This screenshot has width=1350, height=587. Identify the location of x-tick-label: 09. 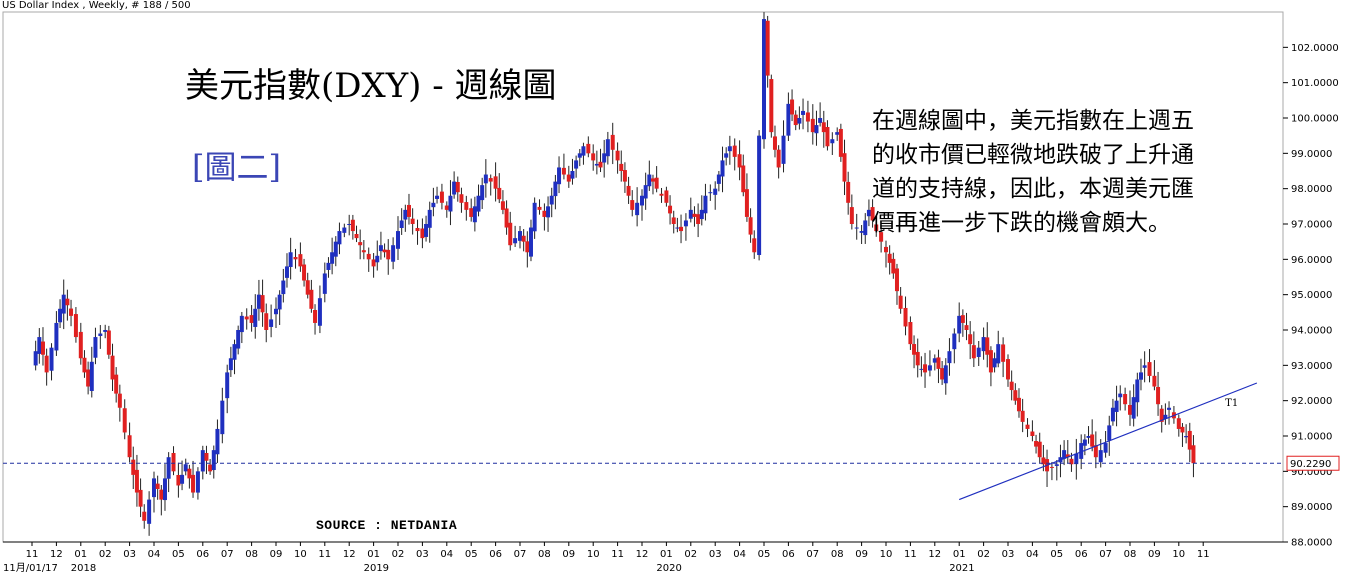
(568, 554).